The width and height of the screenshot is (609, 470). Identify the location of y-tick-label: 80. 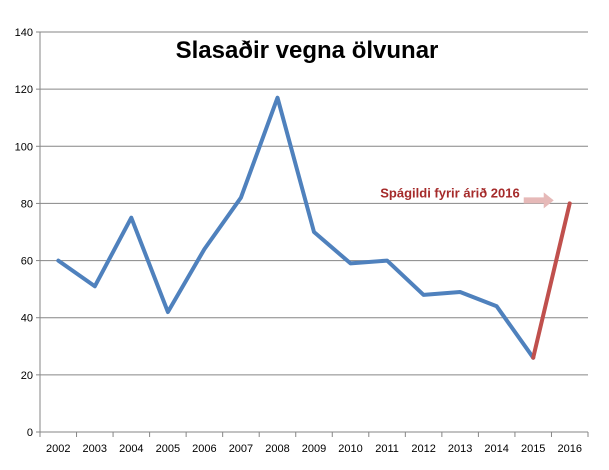
(27, 204).